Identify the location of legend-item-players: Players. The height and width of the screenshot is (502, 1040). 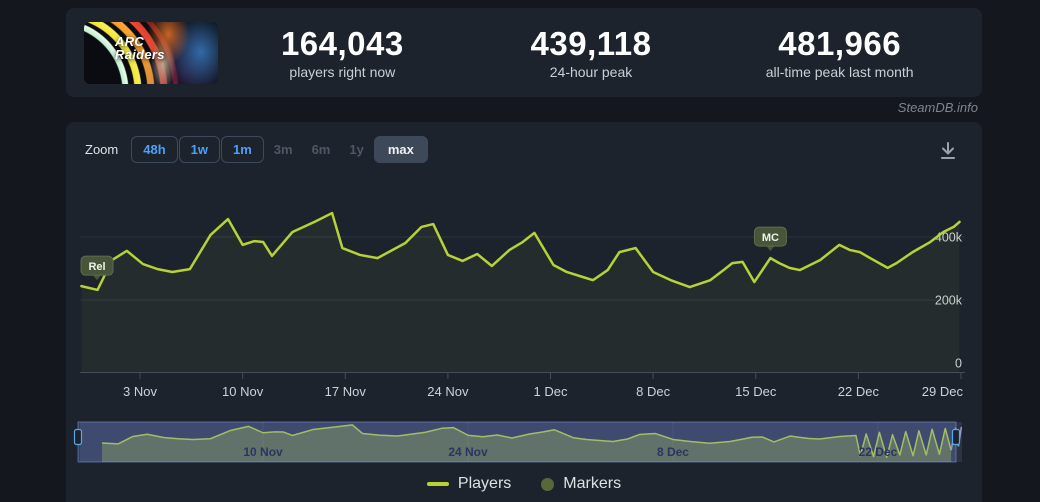
(469, 484).